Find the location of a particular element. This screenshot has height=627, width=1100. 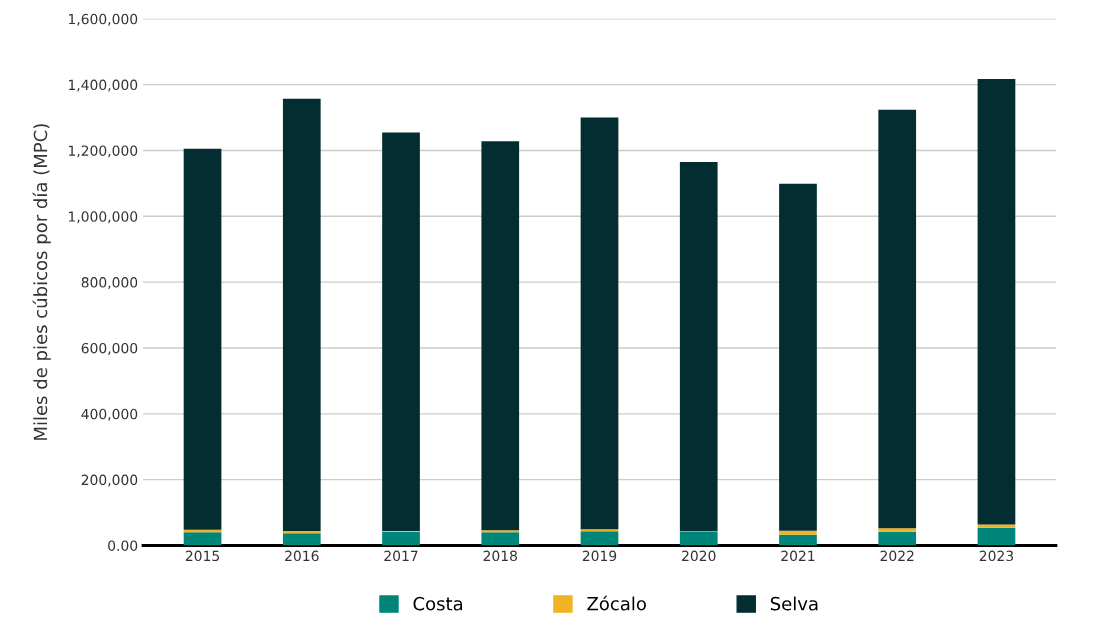

y-tick-label: 1,200,000 is located at coordinates (103, 151).